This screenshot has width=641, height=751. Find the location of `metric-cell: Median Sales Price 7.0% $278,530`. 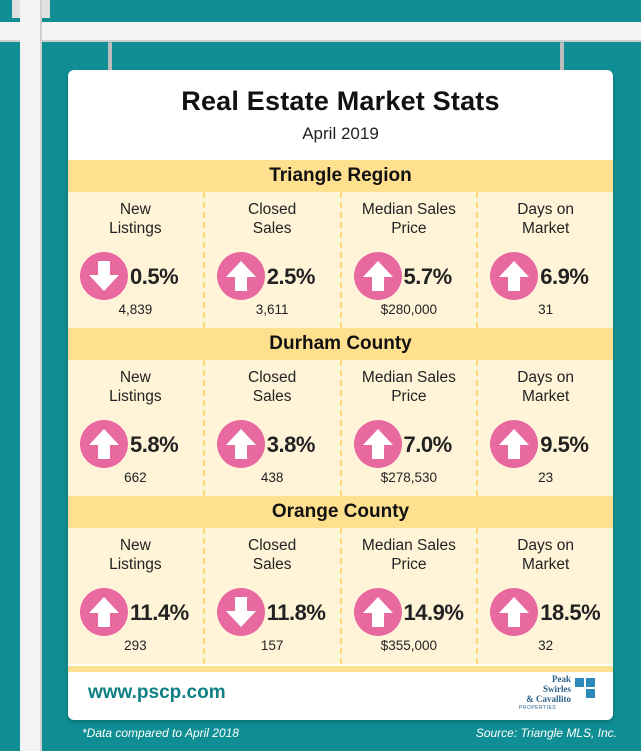

metric-cell: Median Sales Price 7.0% $278,530 is located at coordinates (408, 428).